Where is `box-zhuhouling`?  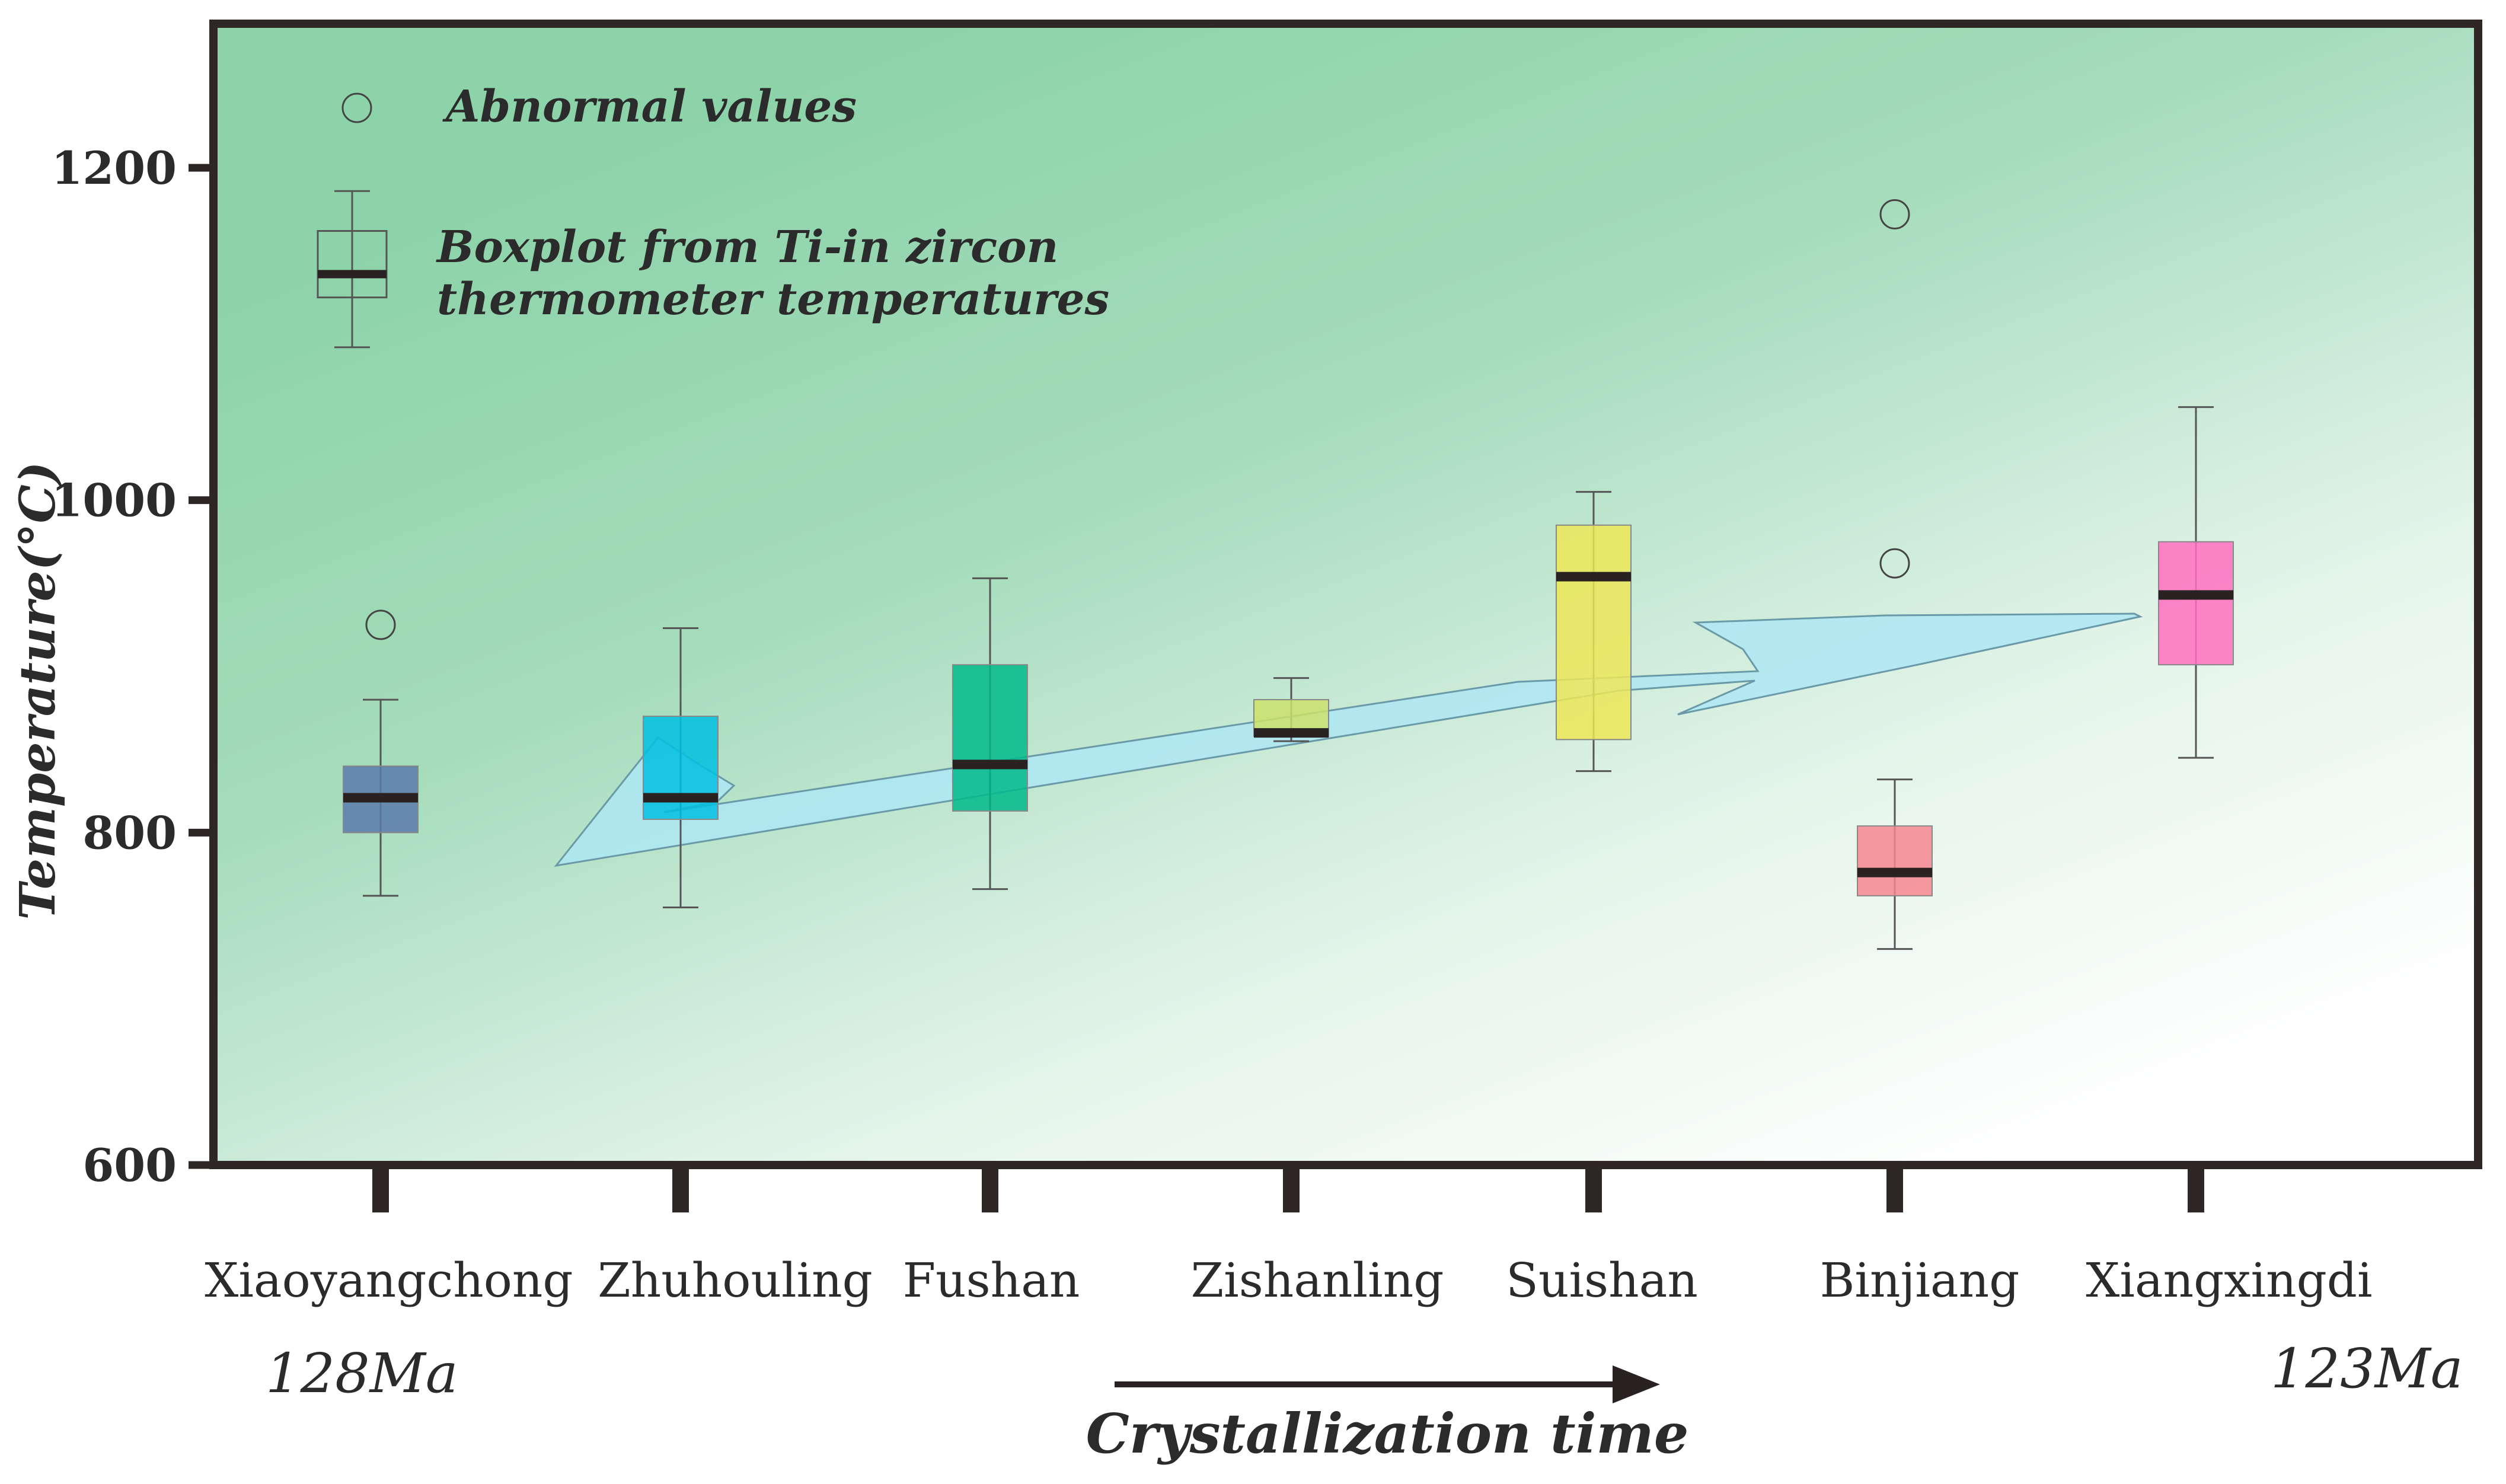
box-zhuhouling is located at coordinates (681, 768).